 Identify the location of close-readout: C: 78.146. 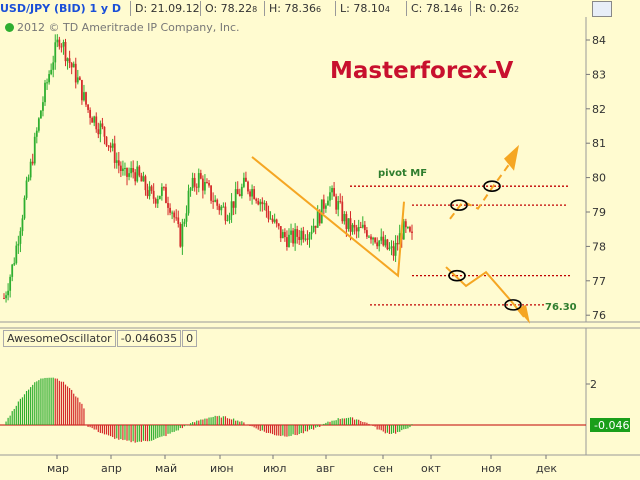
(434, 8).